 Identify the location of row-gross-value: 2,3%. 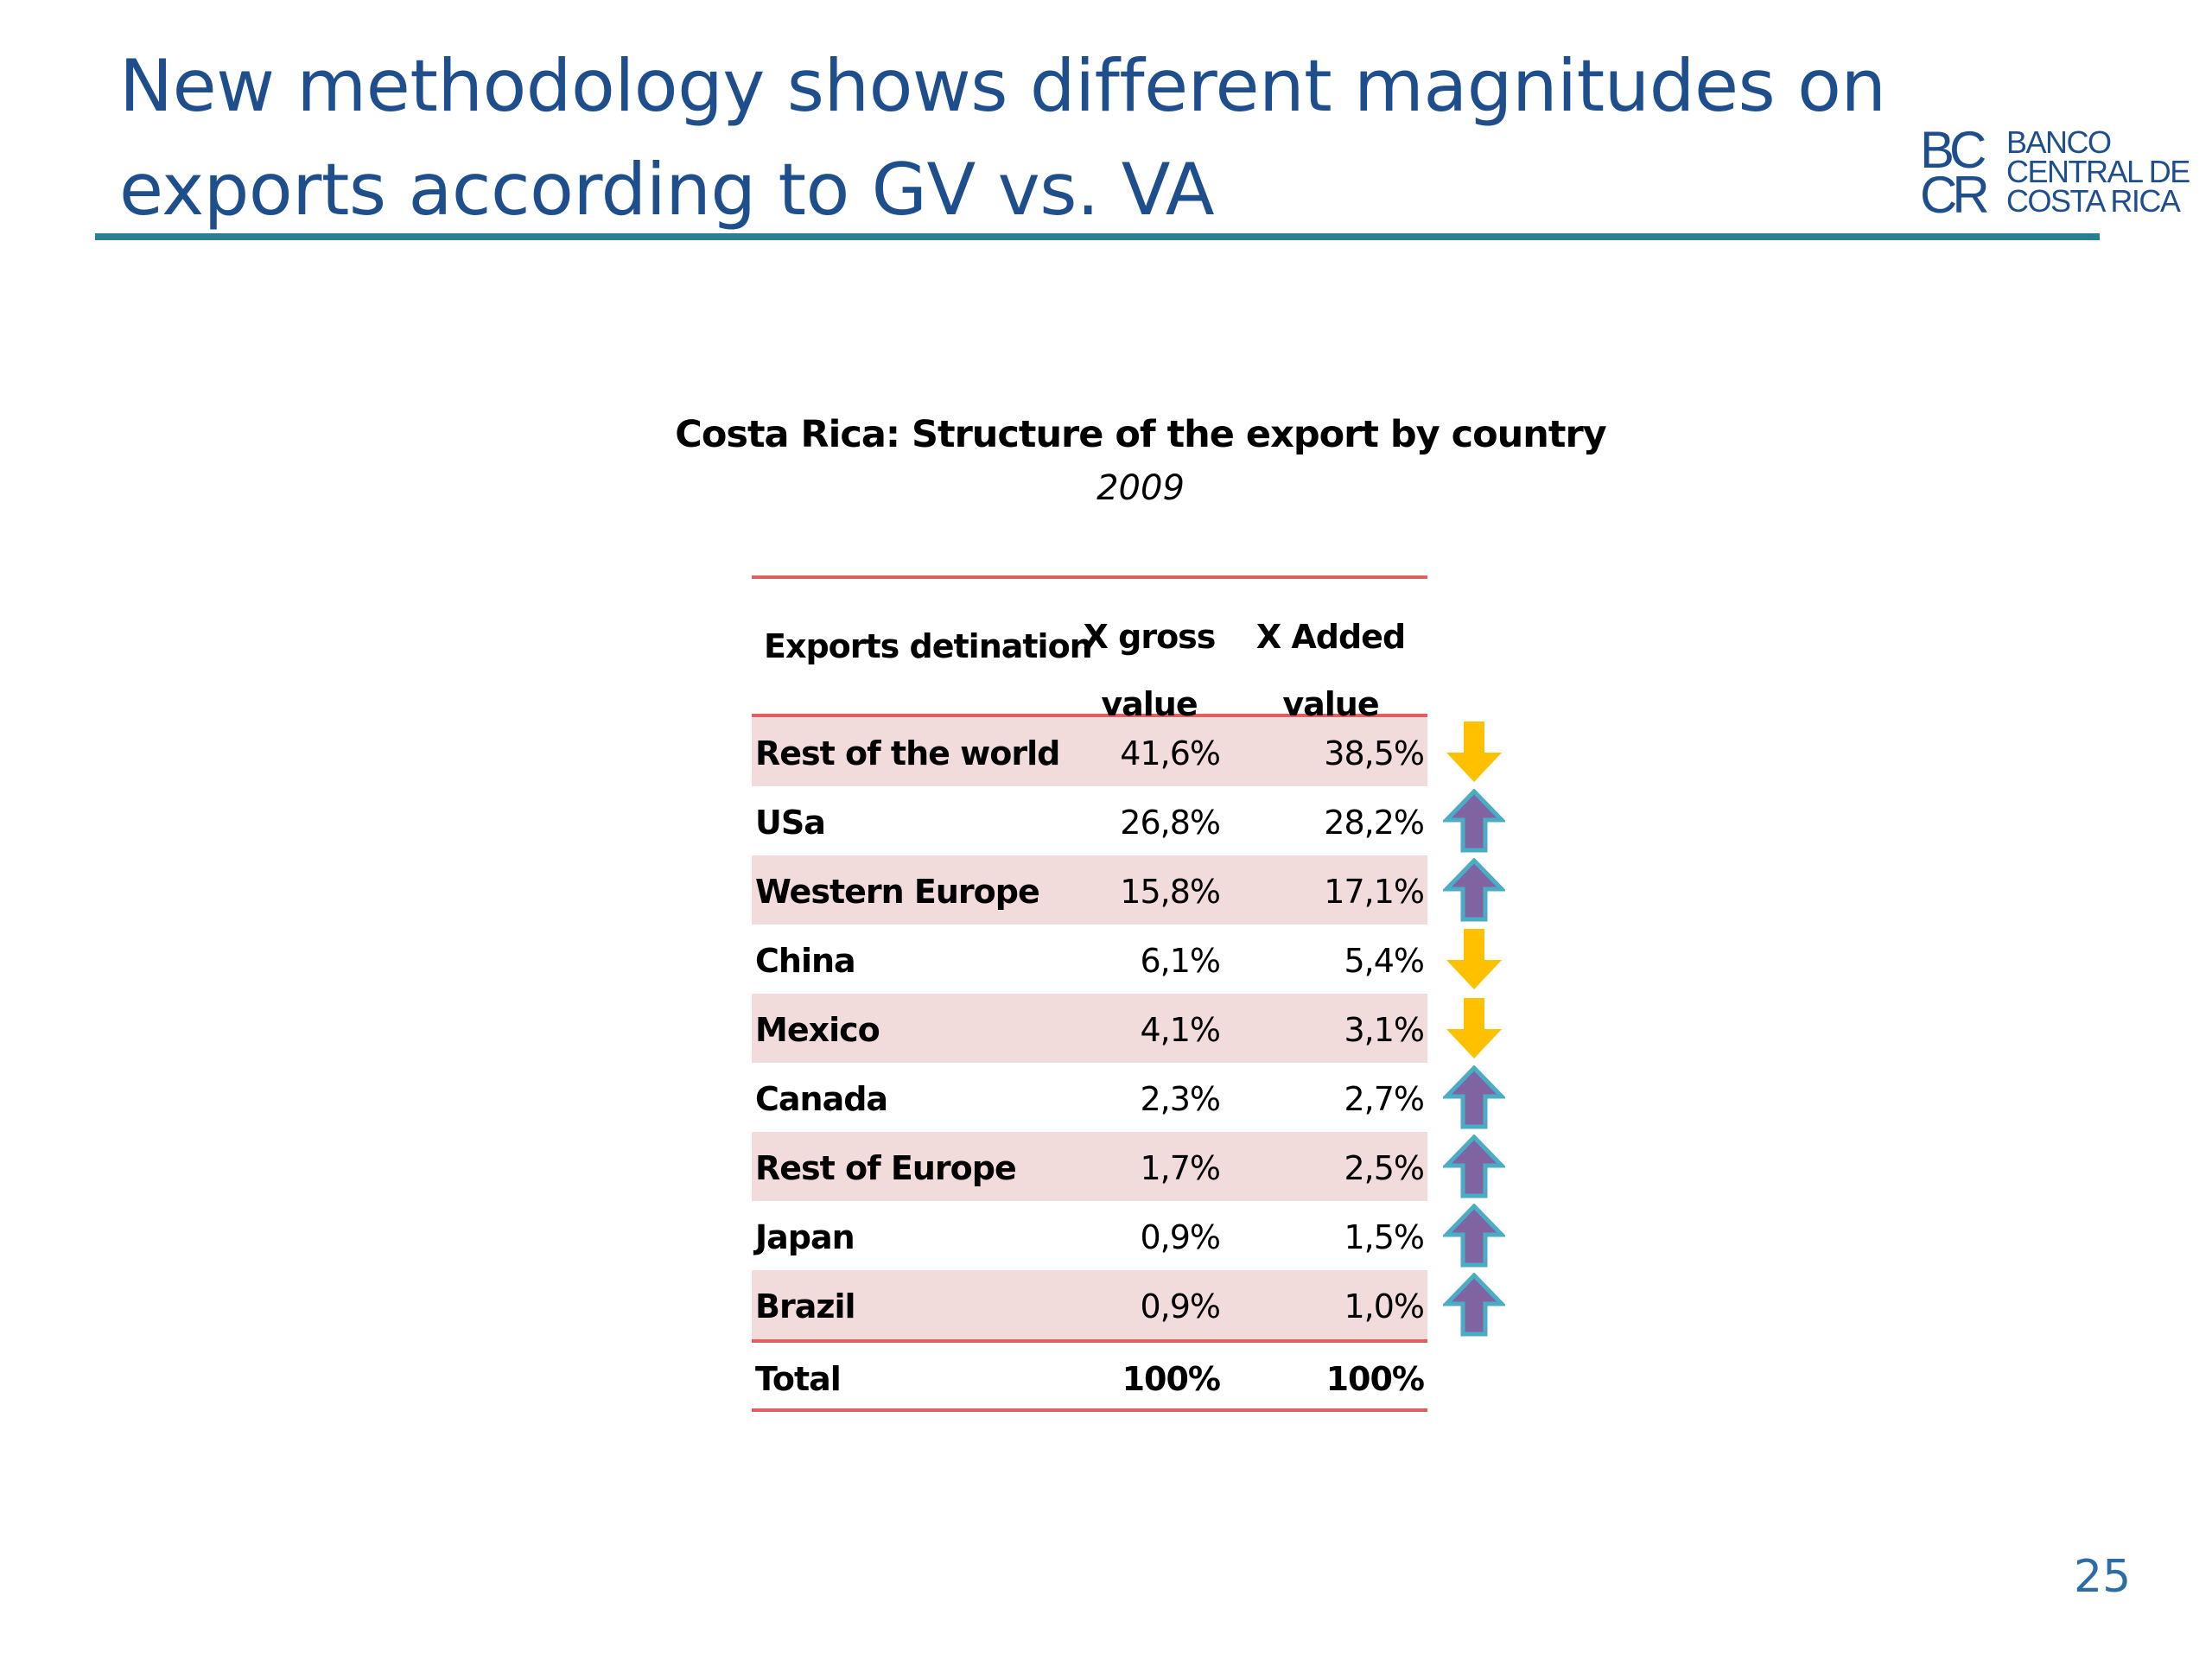
(1180, 1099).